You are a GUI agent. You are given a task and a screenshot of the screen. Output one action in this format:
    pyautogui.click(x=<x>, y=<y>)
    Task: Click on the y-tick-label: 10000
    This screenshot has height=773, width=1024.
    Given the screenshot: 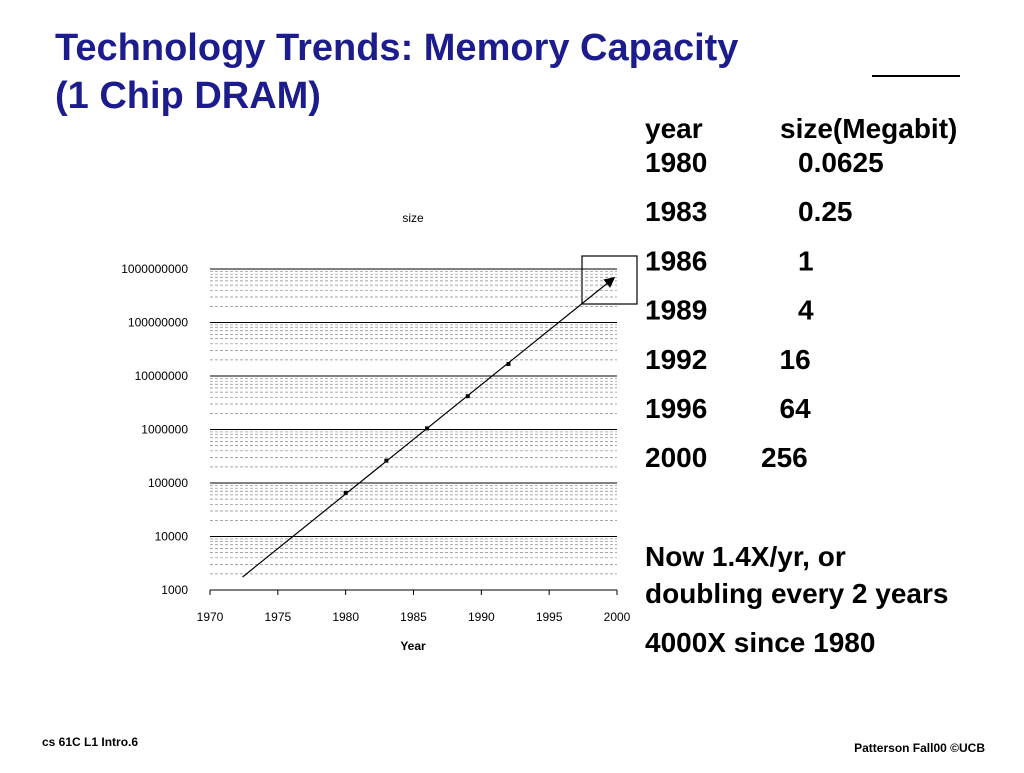 What is the action you would take?
    pyautogui.click(x=172, y=537)
    